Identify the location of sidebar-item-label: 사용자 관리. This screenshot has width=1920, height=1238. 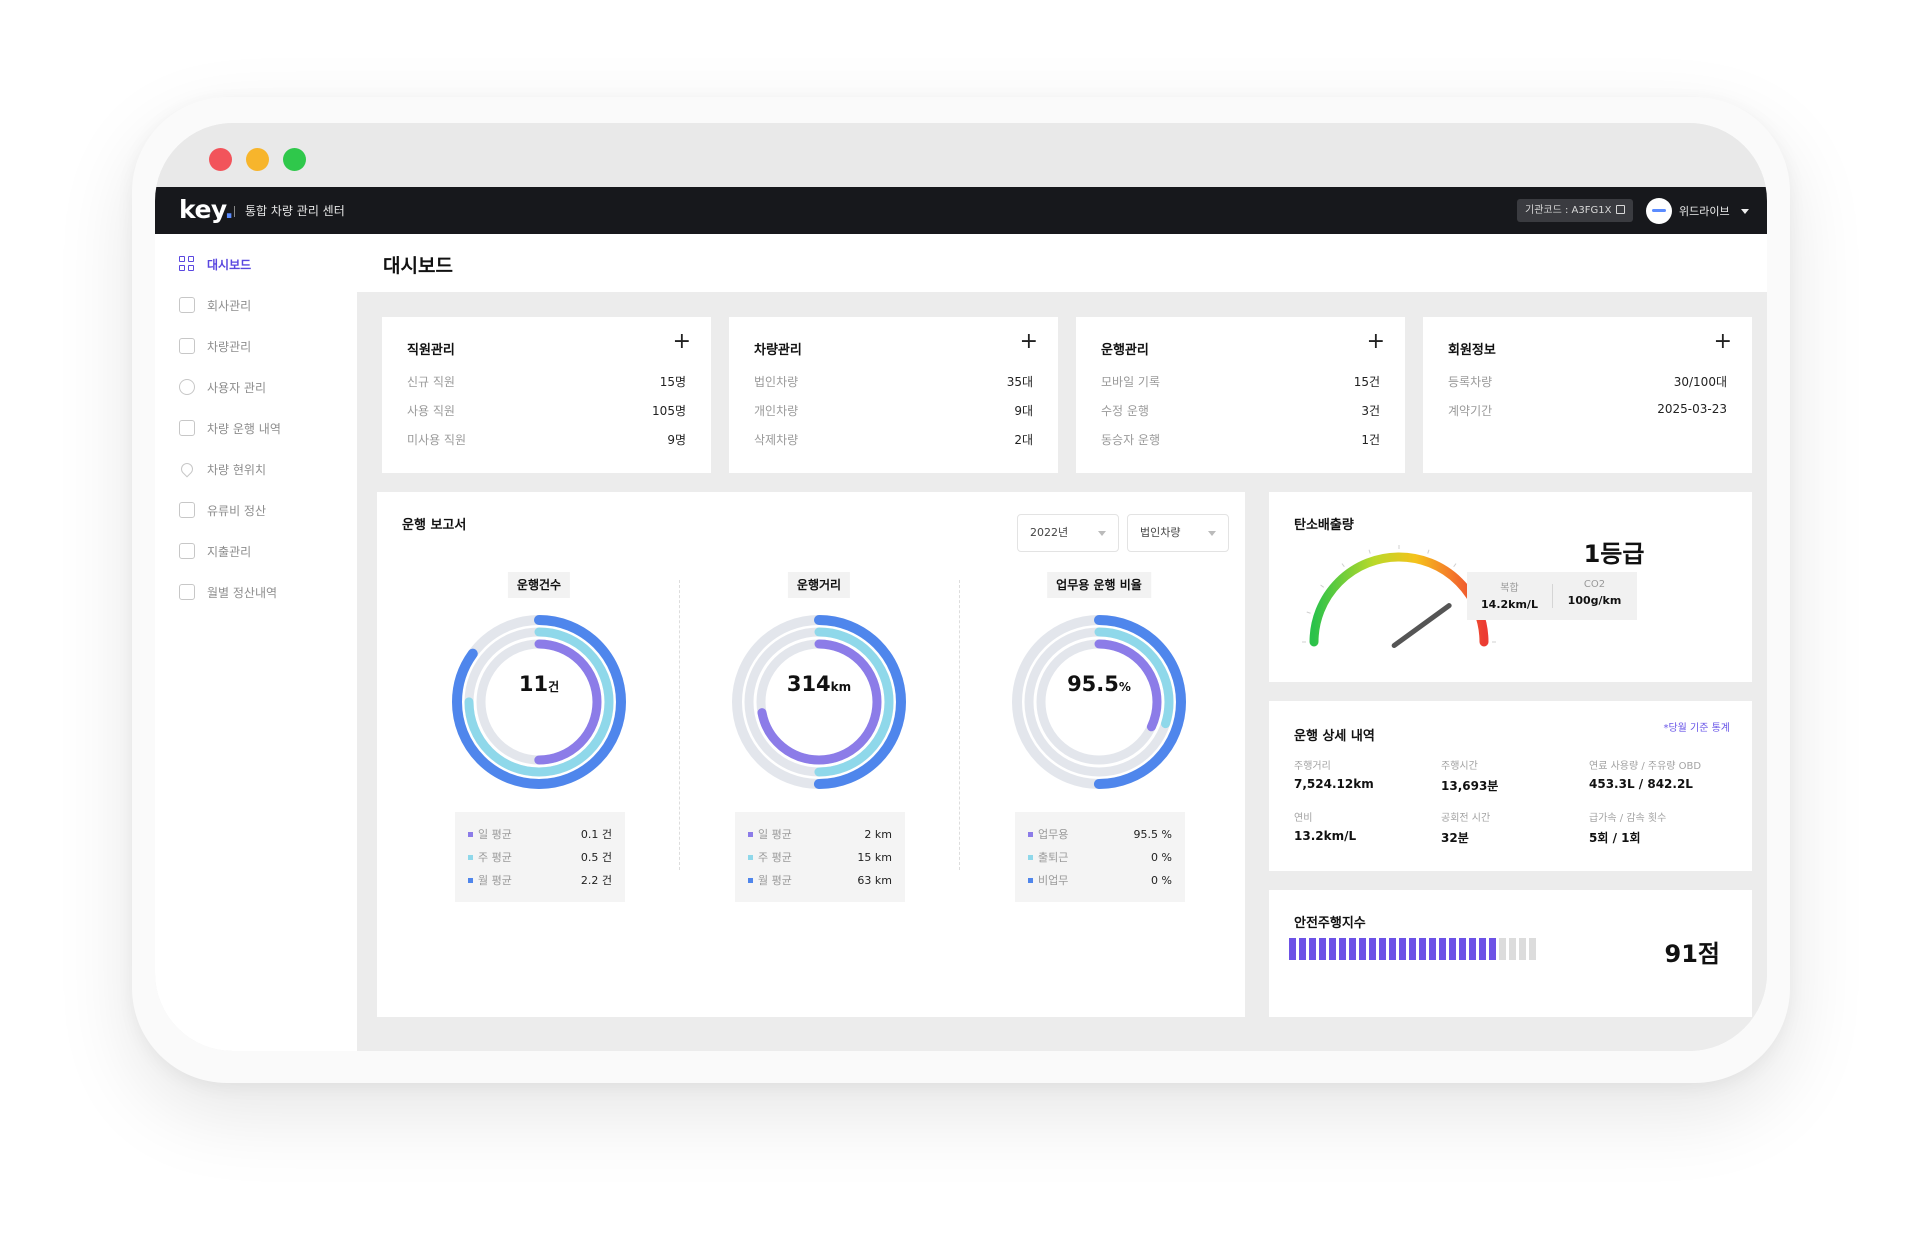
(237, 387).